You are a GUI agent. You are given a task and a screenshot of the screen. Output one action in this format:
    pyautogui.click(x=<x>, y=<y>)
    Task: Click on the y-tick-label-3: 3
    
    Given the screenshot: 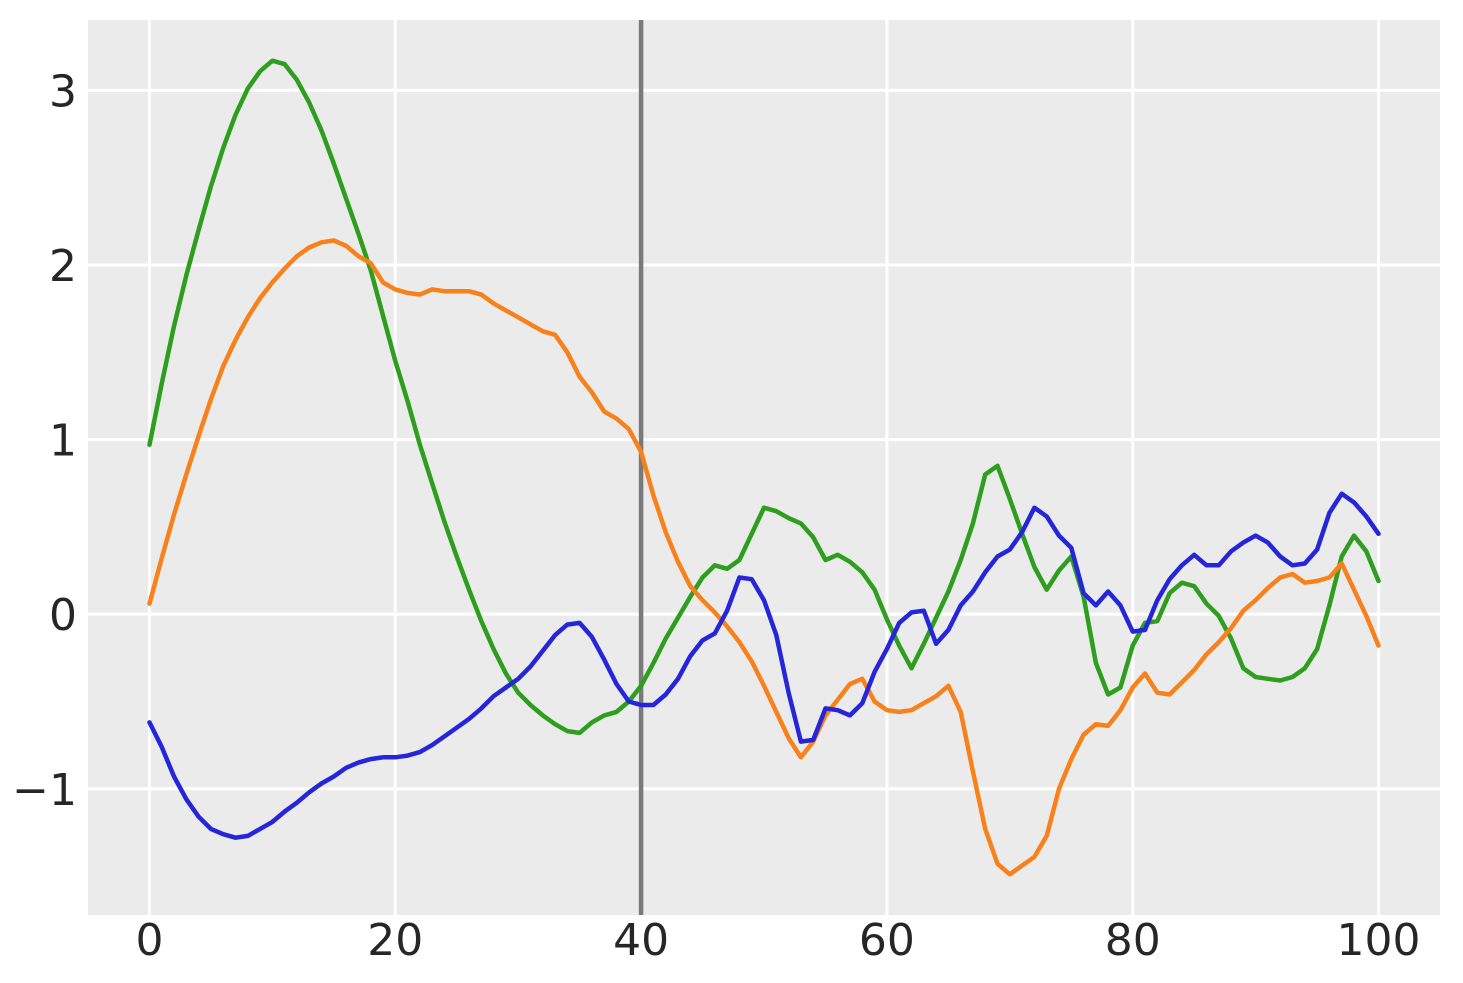 What is the action you would take?
    pyautogui.click(x=63, y=91)
    